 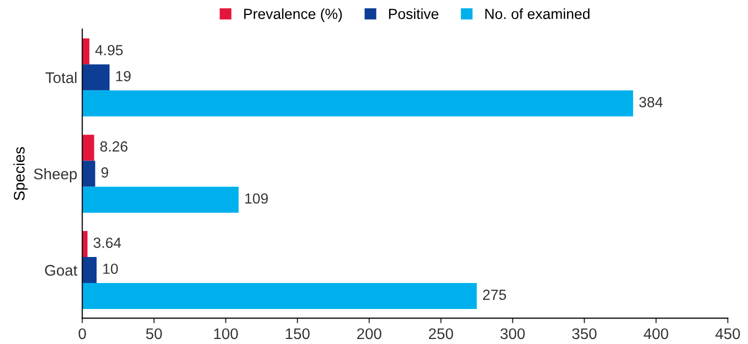 I want to click on x-tick-label: 150, so click(x=298, y=334).